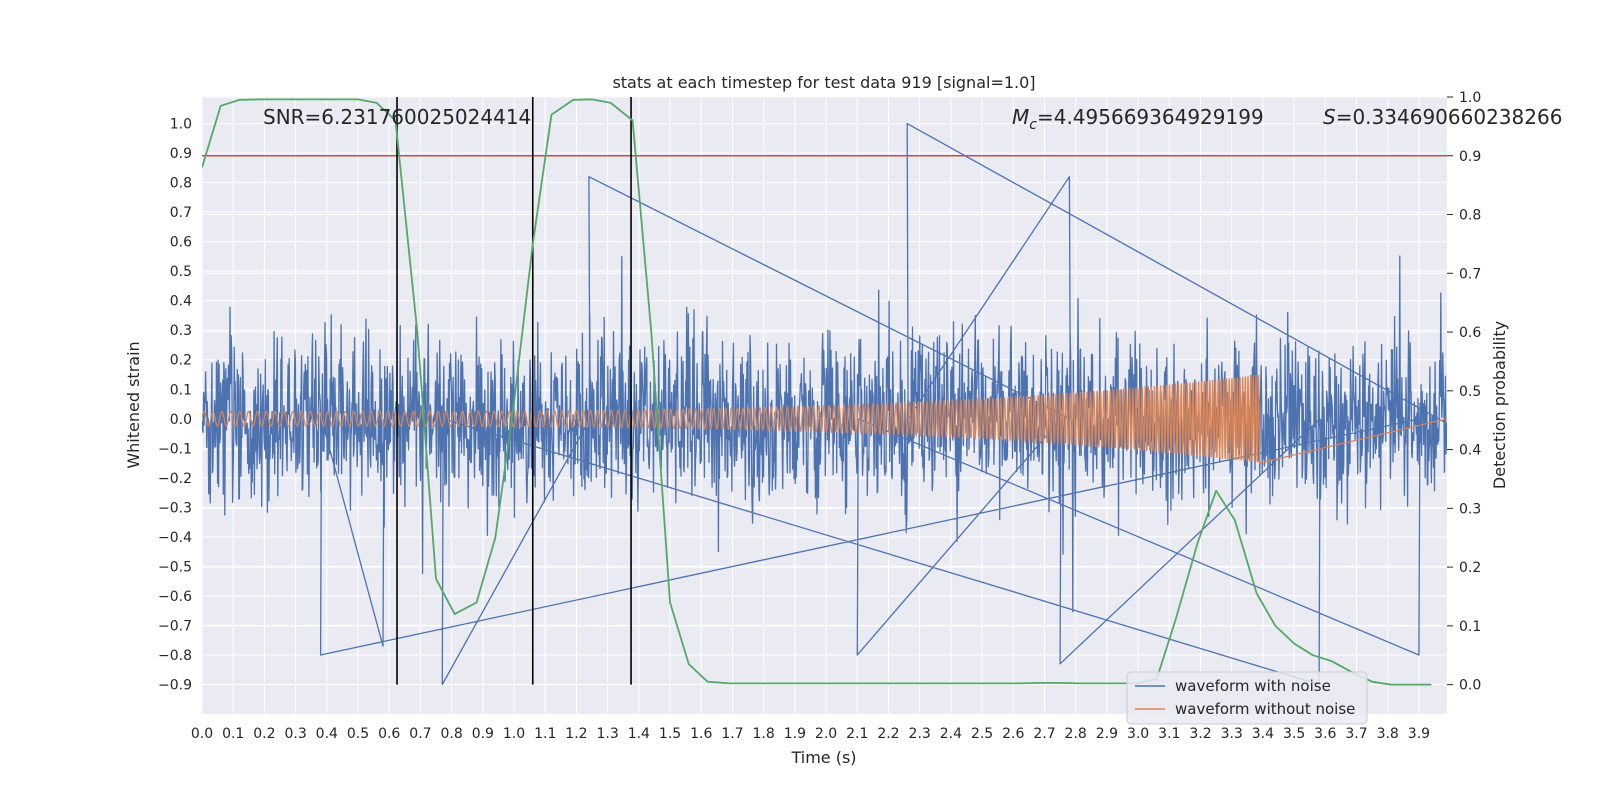  What do you see at coordinates (701, 734) in the screenshot?
I see `x-tick-label: 1.6` at bounding box center [701, 734].